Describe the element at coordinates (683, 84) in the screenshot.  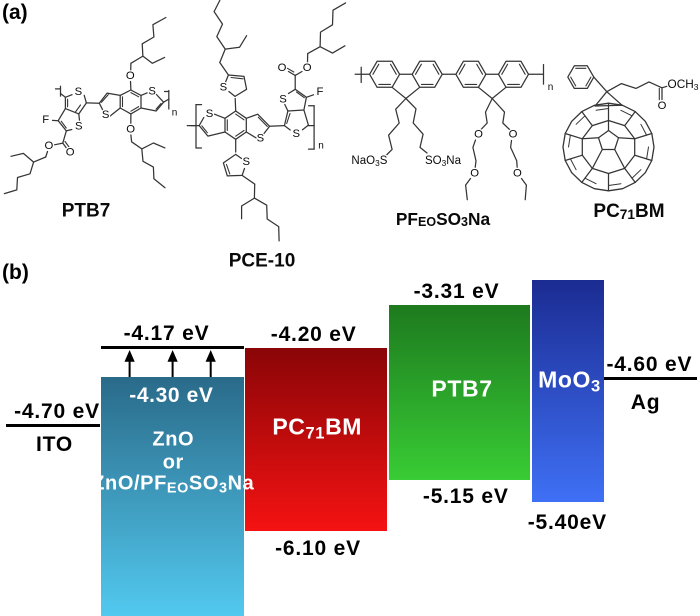
I see `svg-text: OCH3​` at that location.